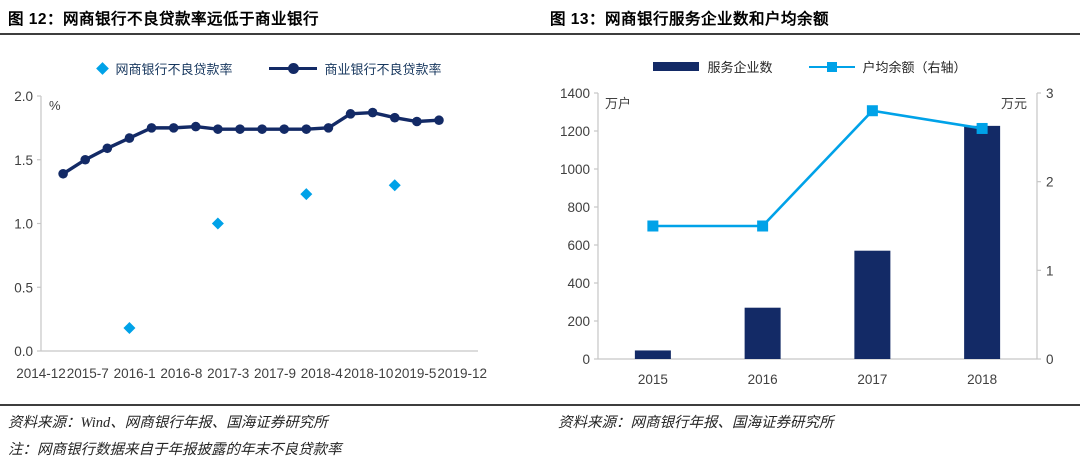  Describe the element at coordinates (575, 93) in the screenshot. I see `svg-text: 1400` at that location.